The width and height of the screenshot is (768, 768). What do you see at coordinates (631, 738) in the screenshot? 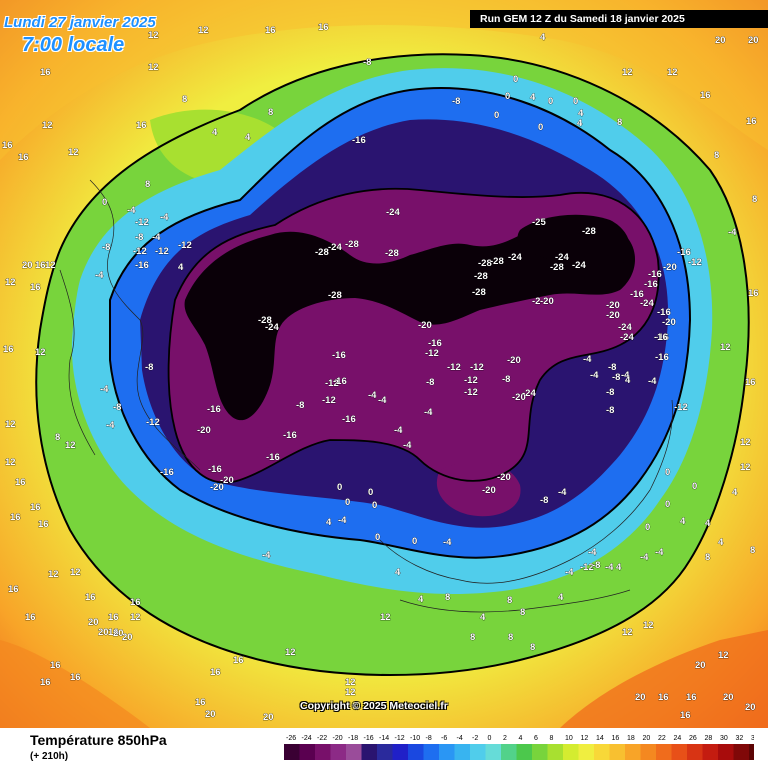
I see `scale-tick-label: 18` at bounding box center [631, 738].